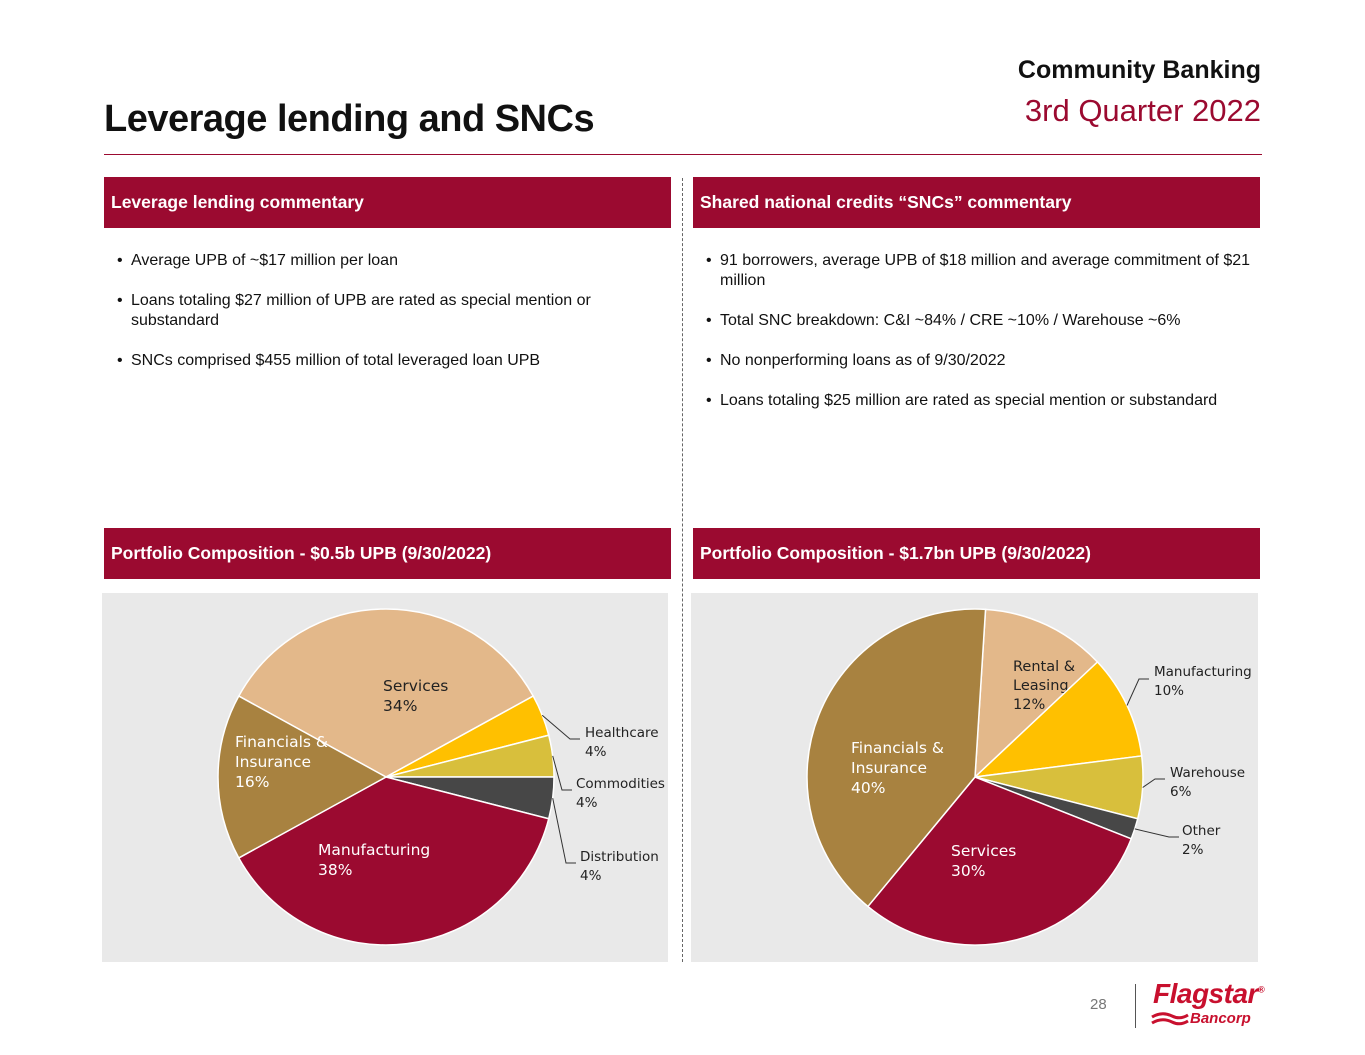 The height and width of the screenshot is (1055, 1365). I want to click on flagstar-logo: Flagstar®, so click(1209, 994).